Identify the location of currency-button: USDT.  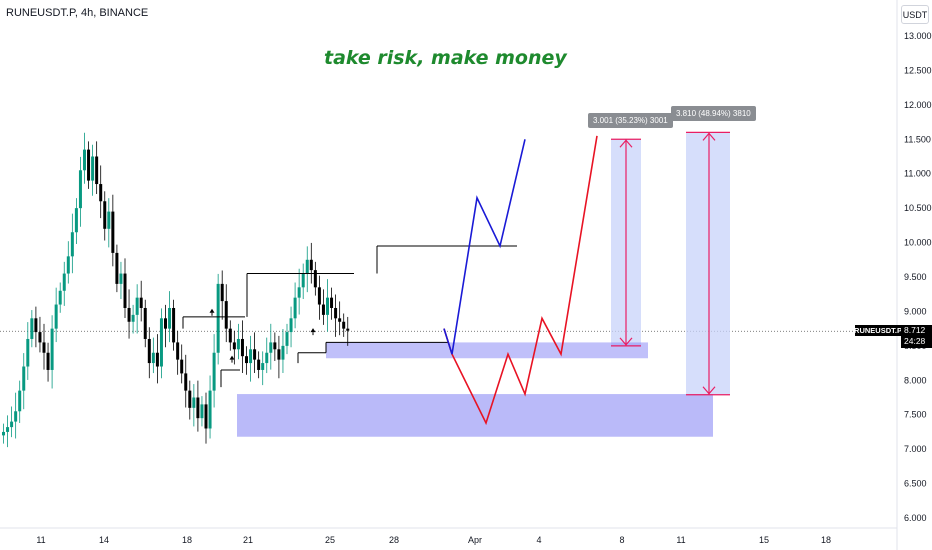
(915, 14).